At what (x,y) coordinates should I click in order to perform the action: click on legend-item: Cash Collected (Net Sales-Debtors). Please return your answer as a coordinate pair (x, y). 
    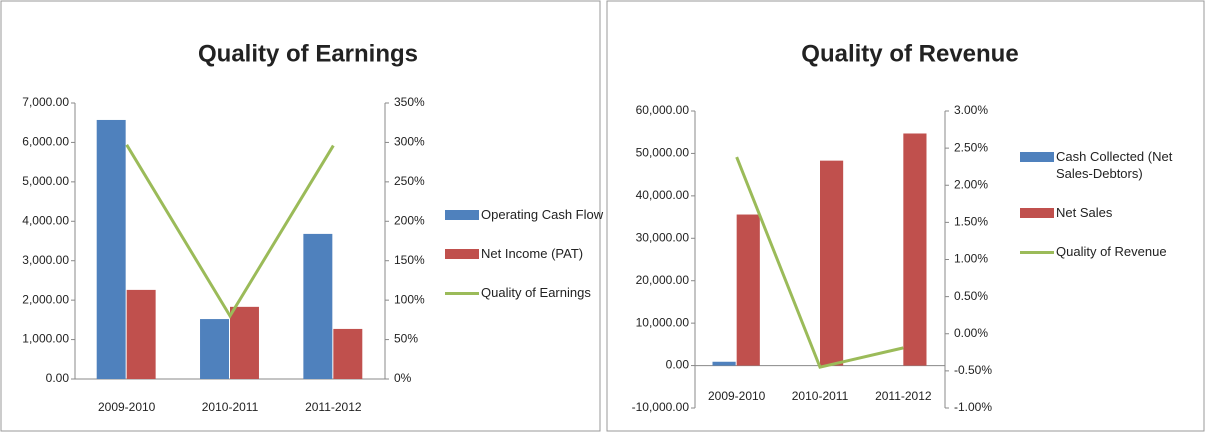
    Looking at the image, I should click on (1110, 165).